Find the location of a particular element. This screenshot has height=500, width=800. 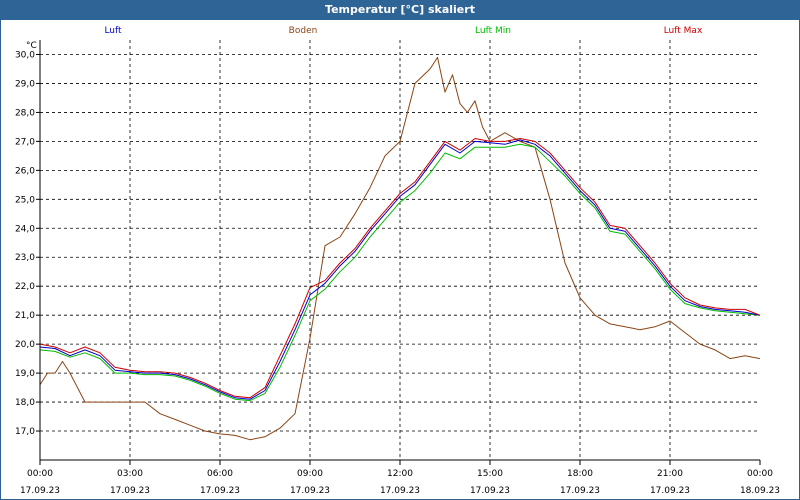

legend-item-luft-max: Luft Max is located at coordinates (683, 31).